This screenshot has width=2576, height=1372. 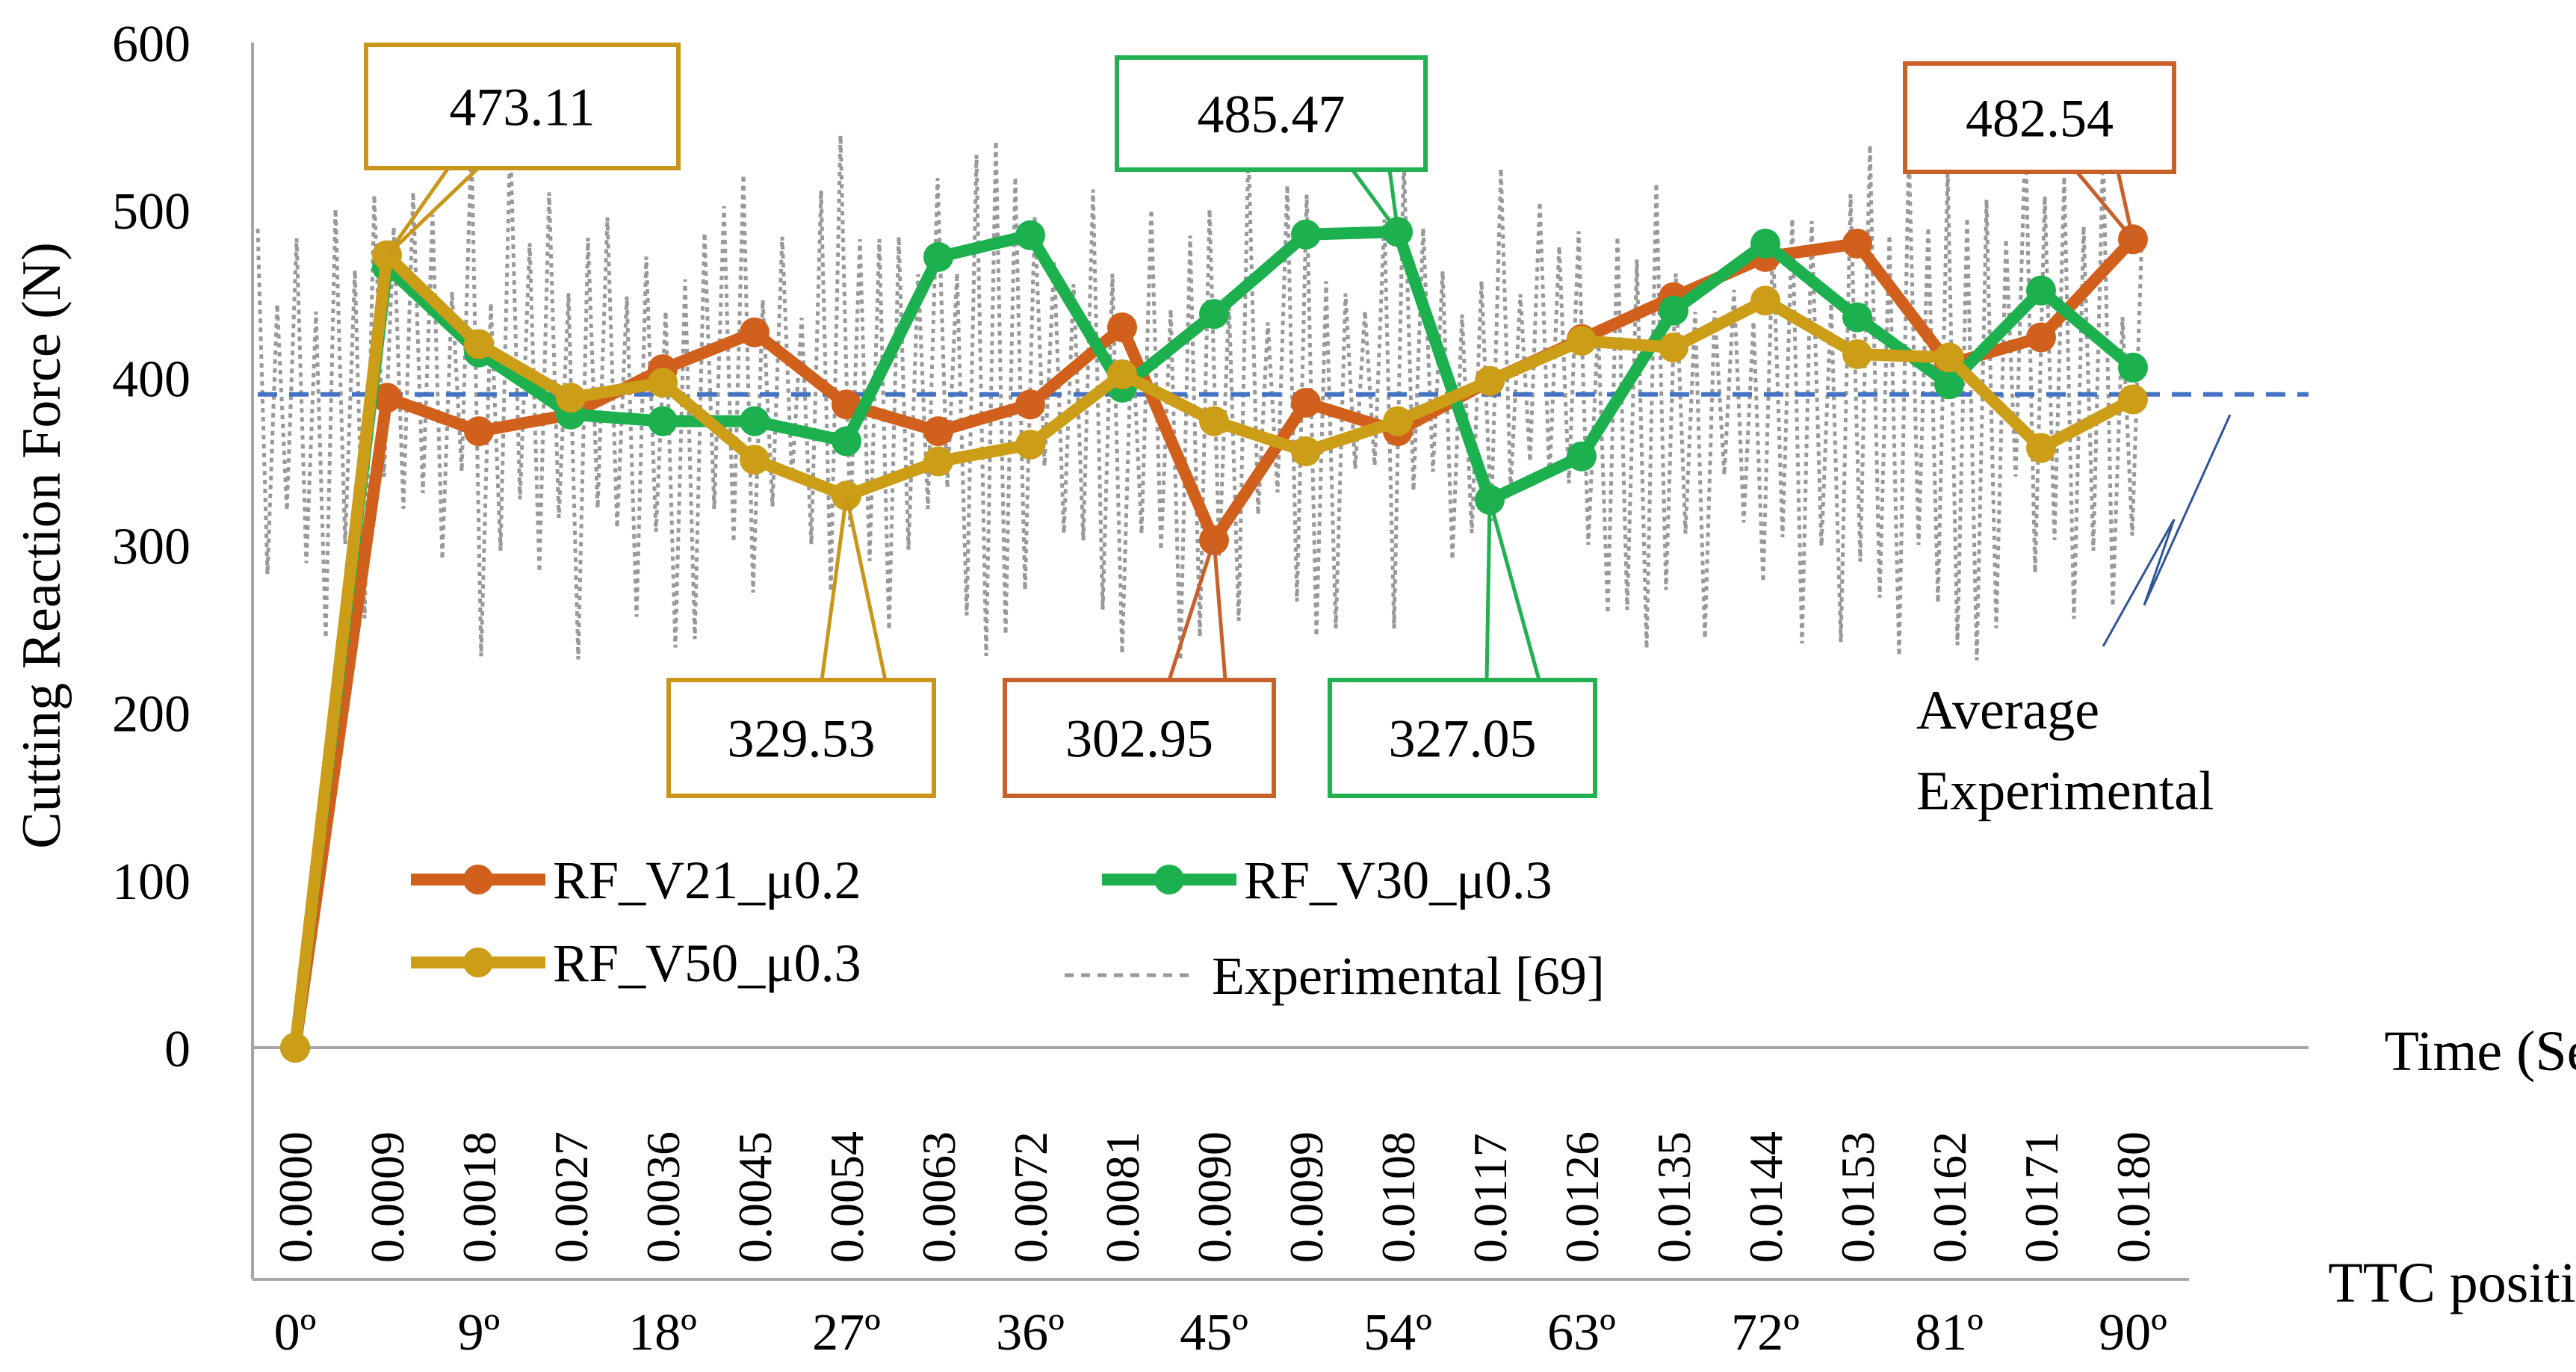 What do you see at coordinates (151, 379) in the screenshot?
I see `y-tick-label: 400` at bounding box center [151, 379].